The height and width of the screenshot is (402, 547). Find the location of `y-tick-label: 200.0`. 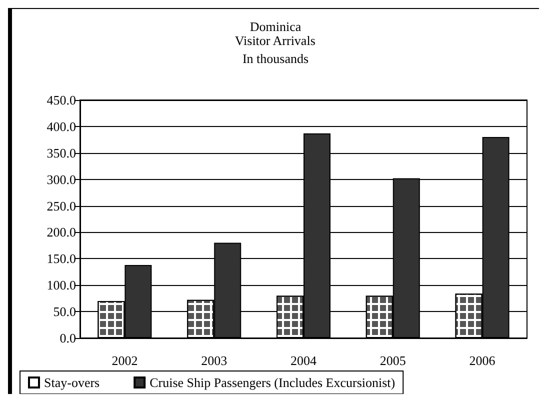

y-tick-label: 200.0 is located at coordinates (61, 232).